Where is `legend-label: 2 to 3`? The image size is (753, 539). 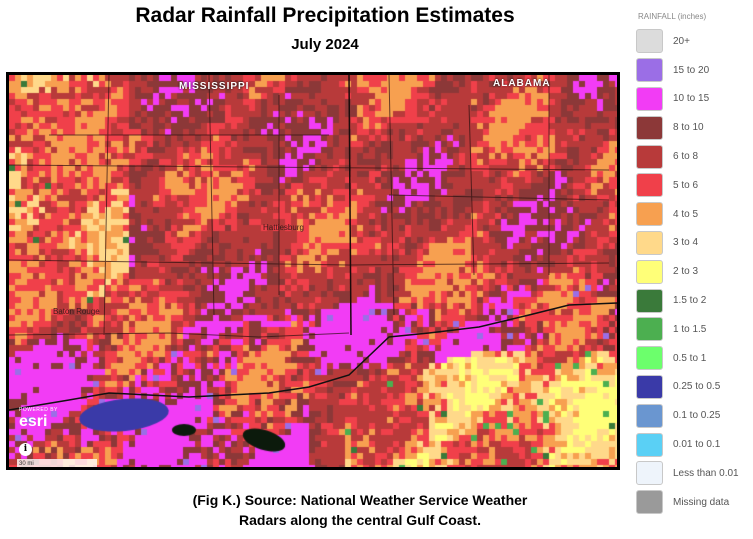 legend-label: 2 to 3 is located at coordinates (686, 272).